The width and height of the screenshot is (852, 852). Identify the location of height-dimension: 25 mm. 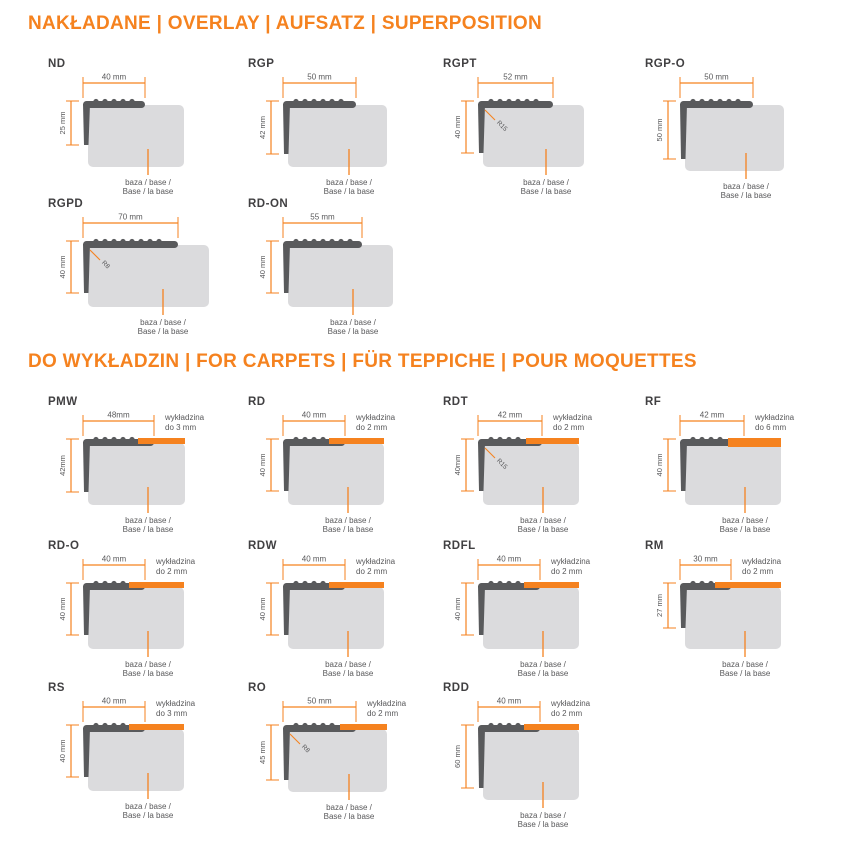
(68, 123).